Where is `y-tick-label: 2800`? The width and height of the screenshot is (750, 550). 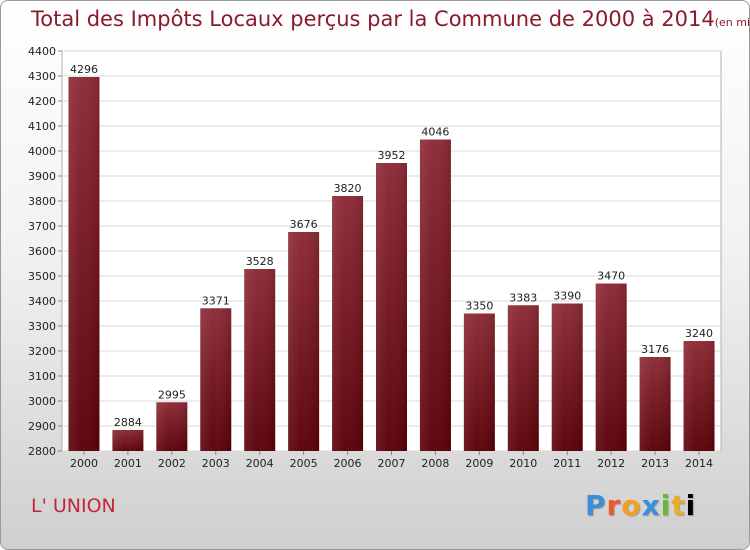
y-tick-label: 2800 is located at coordinates (42, 451).